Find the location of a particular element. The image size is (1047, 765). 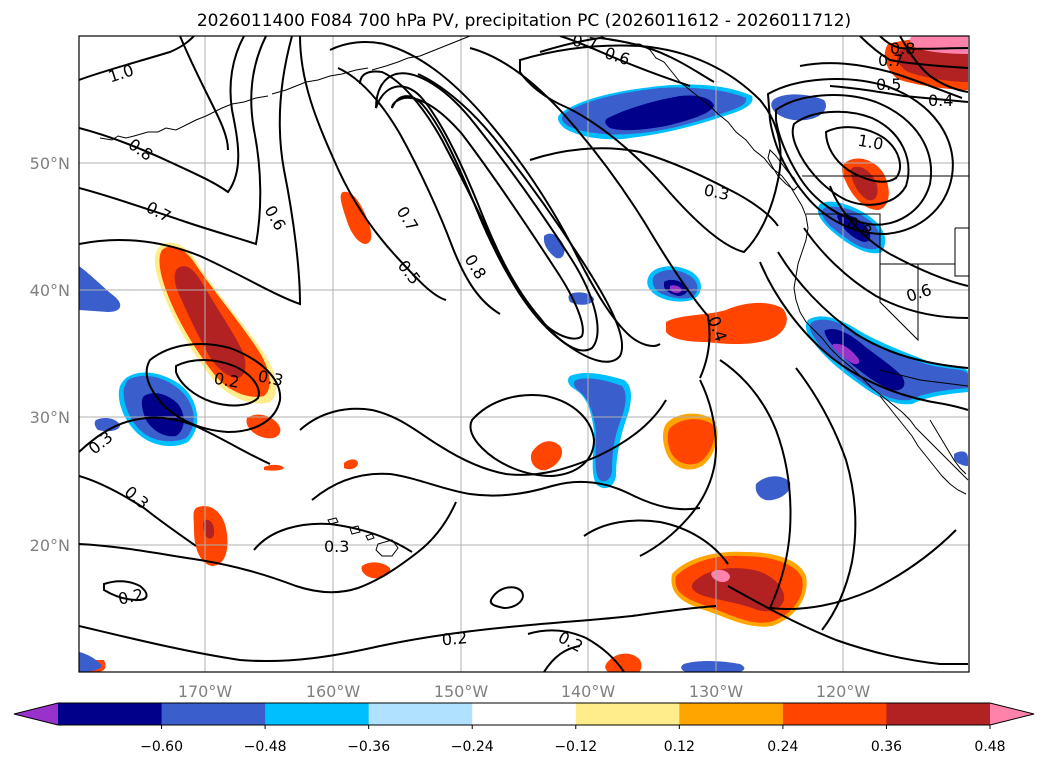

pv-contour-0-3-w-low is located at coordinates (138, 511).